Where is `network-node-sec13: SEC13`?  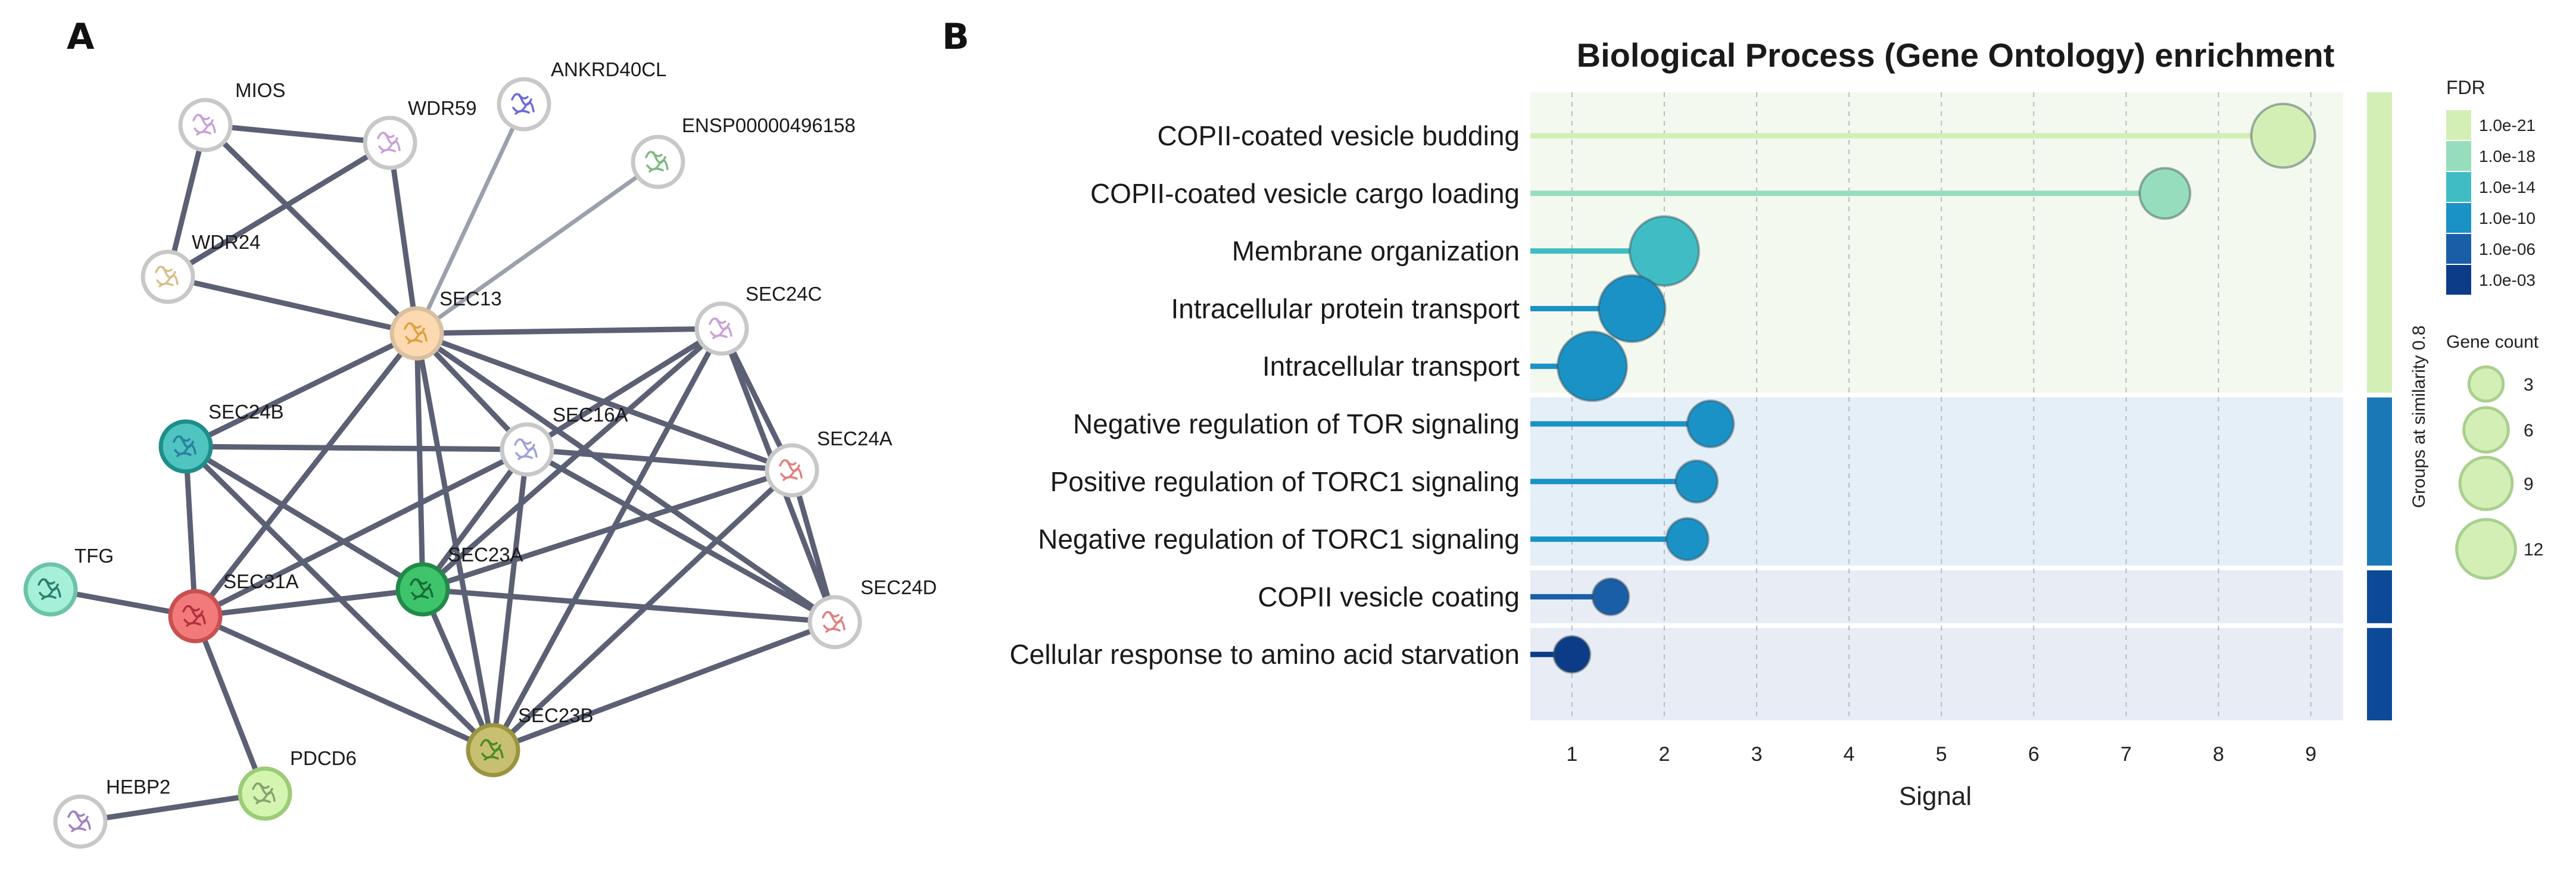
network-node-sec13: SEC13 is located at coordinates (445, 324).